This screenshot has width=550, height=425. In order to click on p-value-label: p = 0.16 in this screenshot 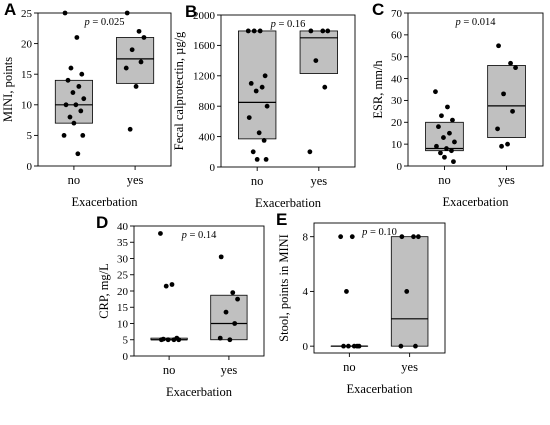, I will do `click(288, 24)`.